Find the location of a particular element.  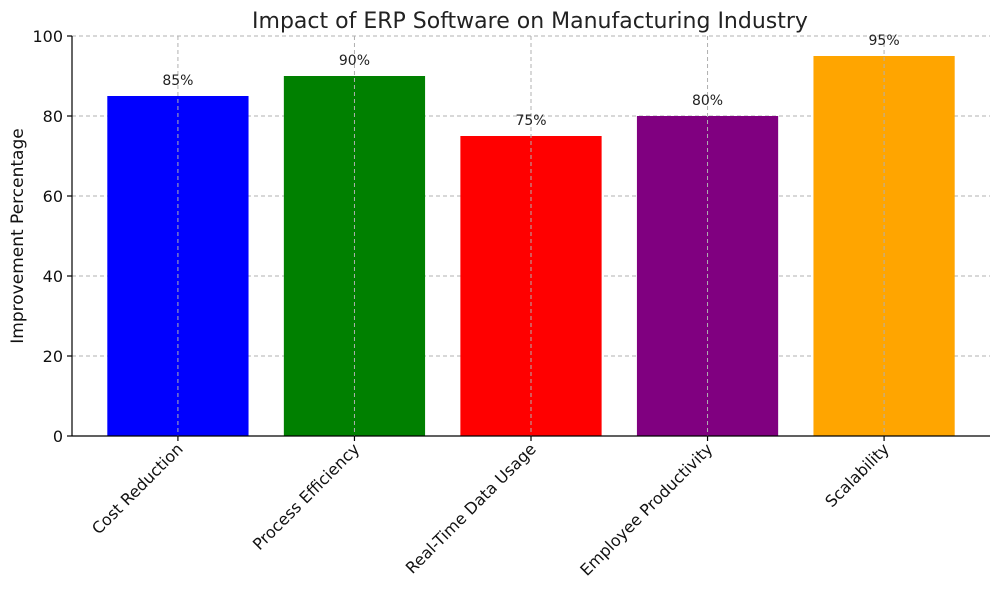

data-label: 85% is located at coordinates (177, 81).